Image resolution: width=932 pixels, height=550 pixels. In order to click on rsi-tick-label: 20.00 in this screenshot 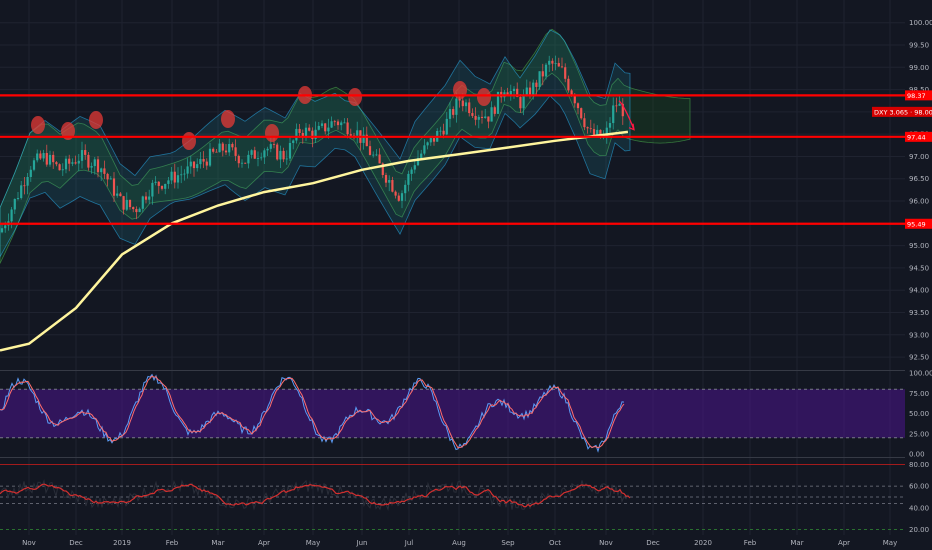, I will do `click(919, 530)`.